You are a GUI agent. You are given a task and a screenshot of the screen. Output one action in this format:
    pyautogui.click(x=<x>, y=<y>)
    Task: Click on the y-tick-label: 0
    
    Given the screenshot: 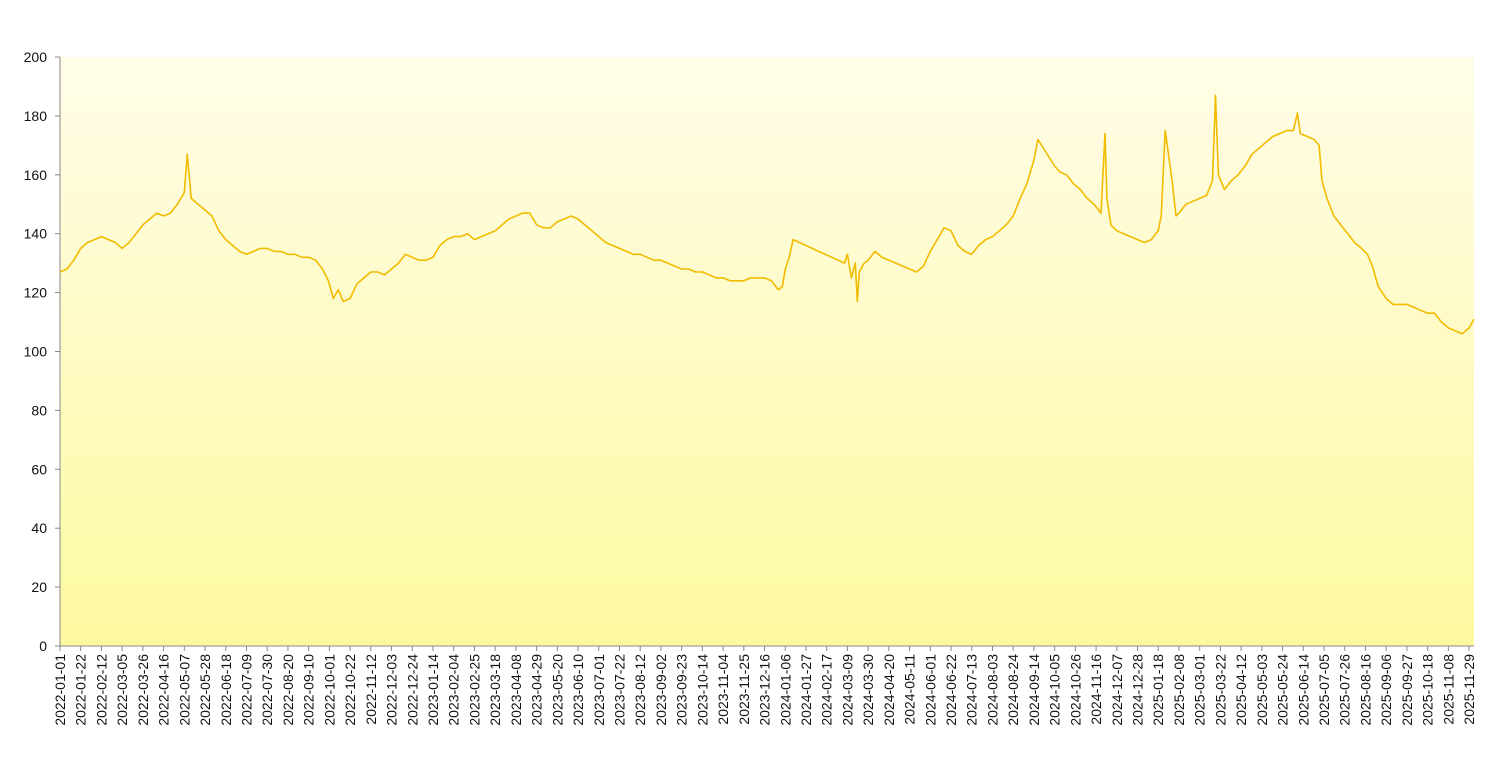 What is the action you would take?
    pyautogui.click(x=43, y=646)
    